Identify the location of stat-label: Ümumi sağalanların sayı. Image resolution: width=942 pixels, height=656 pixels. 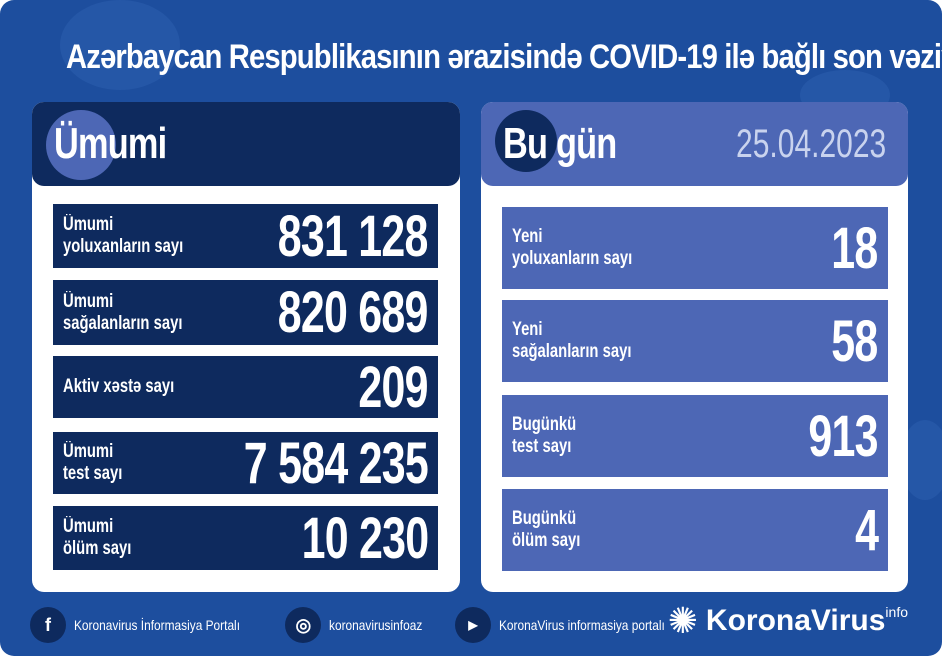
(122, 313).